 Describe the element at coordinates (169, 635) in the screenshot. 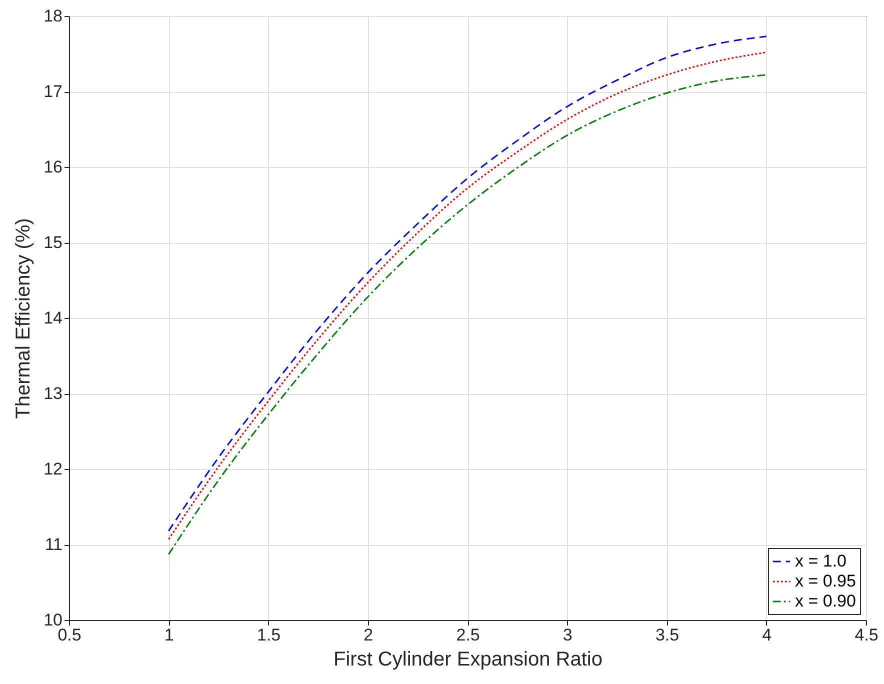

I see `x-tick-label: 1` at that location.